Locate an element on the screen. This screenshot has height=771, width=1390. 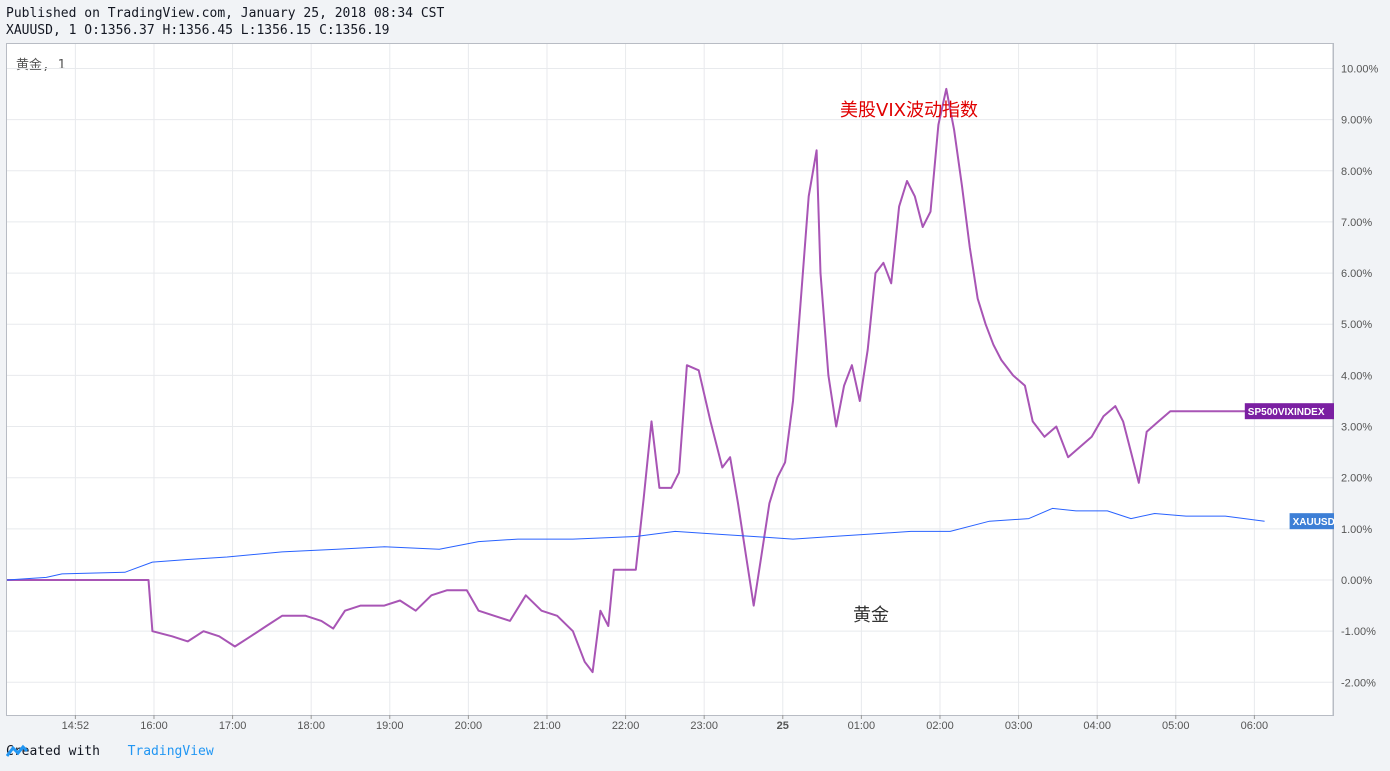
y-tick-label: -2.00% is located at coordinates (1358, 683).